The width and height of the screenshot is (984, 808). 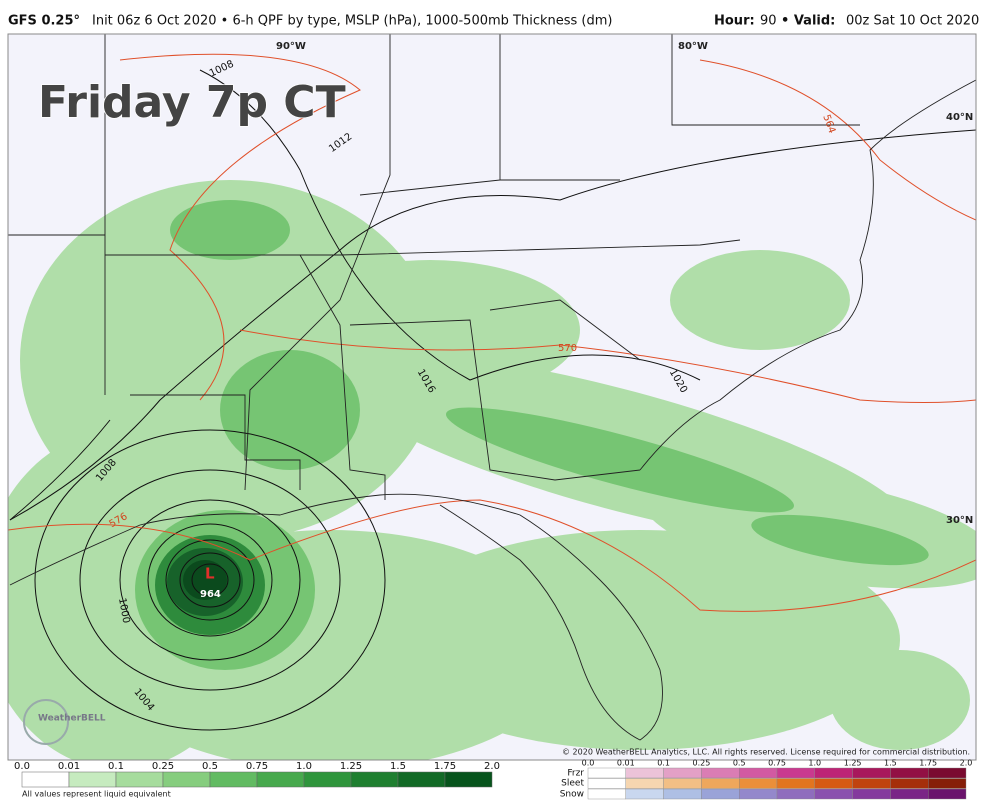 I want to click on mixed-tick-label: 0.75, so click(x=777, y=763).